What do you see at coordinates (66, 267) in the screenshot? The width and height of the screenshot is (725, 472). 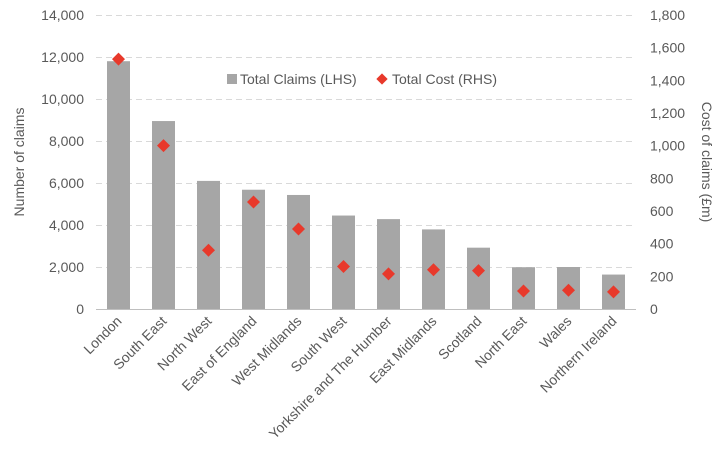 I see `y-left-tick-label: 2,000` at bounding box center [66, 267].